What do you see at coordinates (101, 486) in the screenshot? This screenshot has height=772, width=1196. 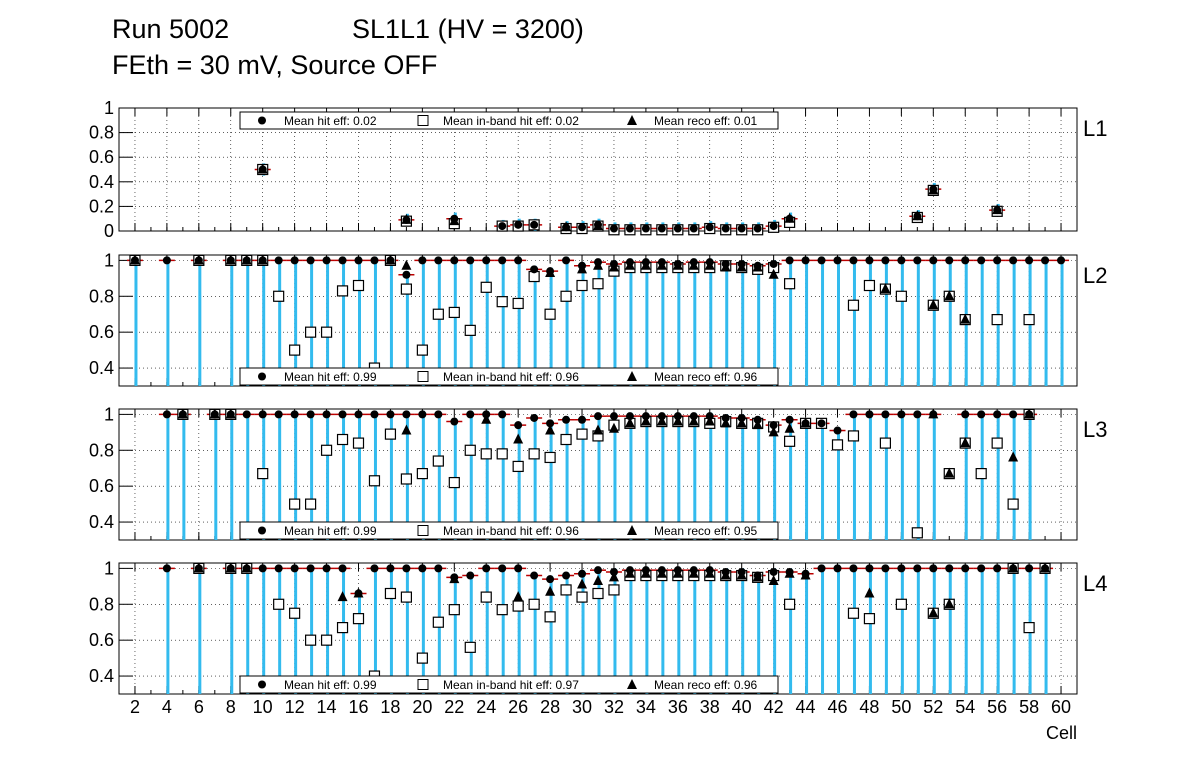 I see `y-tick-label: 0.6` at bounding box center [101, 486].